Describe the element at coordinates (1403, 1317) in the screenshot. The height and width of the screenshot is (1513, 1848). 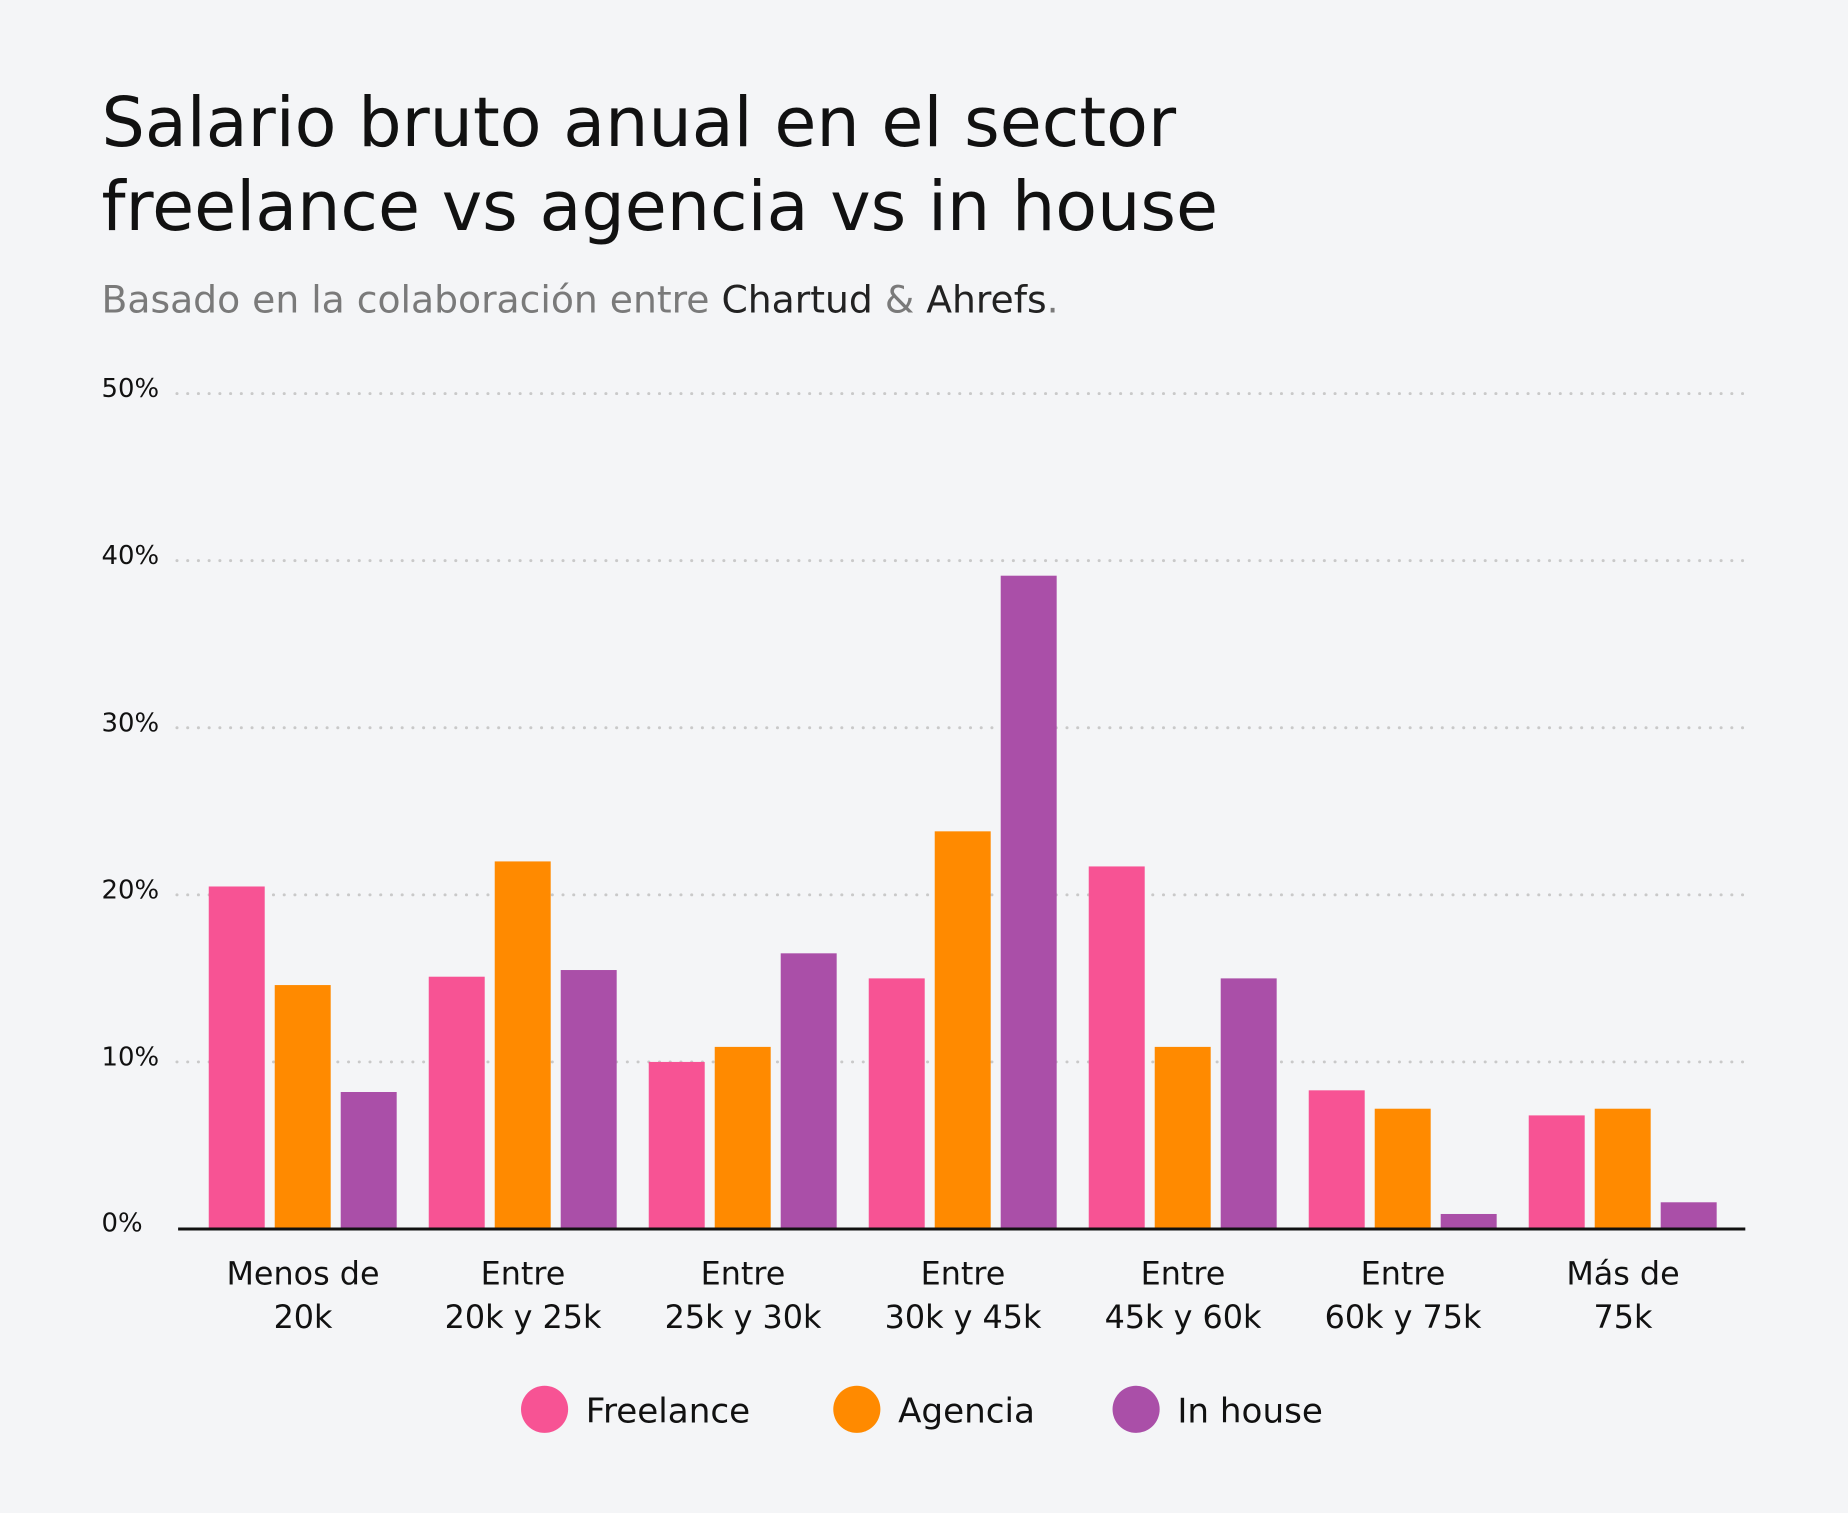
I see `x-tick-label: 60k y 75k` at that location.